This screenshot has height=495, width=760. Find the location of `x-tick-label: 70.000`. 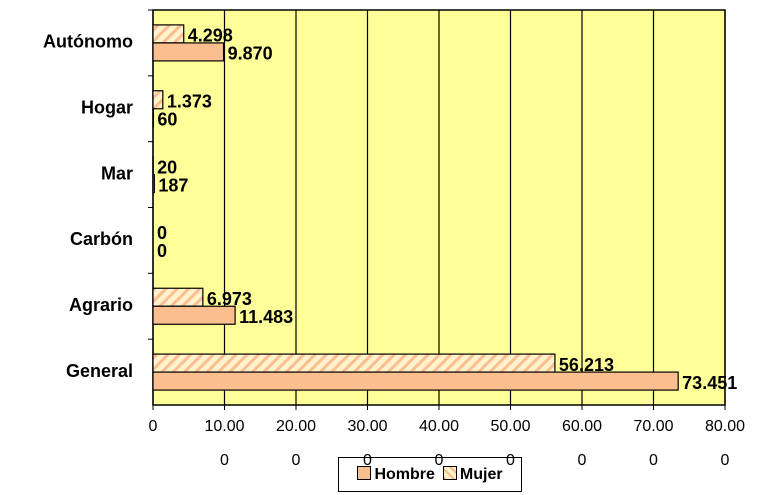

x-tick-label: 70.000 is located at coordinates (653, 443).